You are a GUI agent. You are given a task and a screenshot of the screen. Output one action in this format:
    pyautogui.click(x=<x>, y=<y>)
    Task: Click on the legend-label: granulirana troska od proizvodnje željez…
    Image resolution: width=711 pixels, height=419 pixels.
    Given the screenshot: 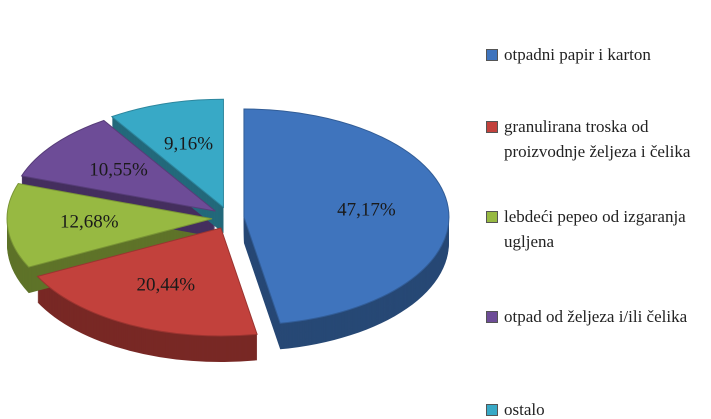 What is the action you would take?
    pyautogui.click(x=597, y=139)
    